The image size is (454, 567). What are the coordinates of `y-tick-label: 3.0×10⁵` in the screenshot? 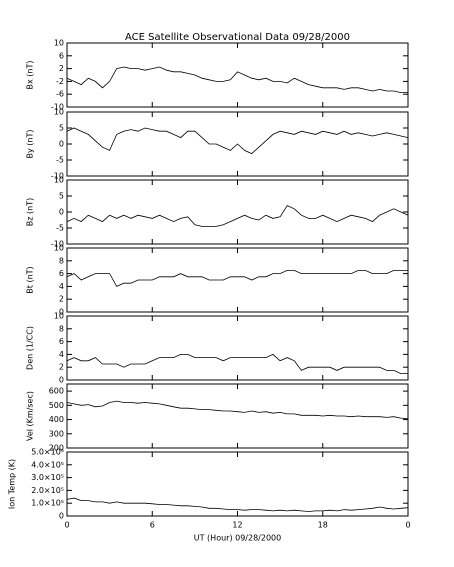 It's located at (47, 477).